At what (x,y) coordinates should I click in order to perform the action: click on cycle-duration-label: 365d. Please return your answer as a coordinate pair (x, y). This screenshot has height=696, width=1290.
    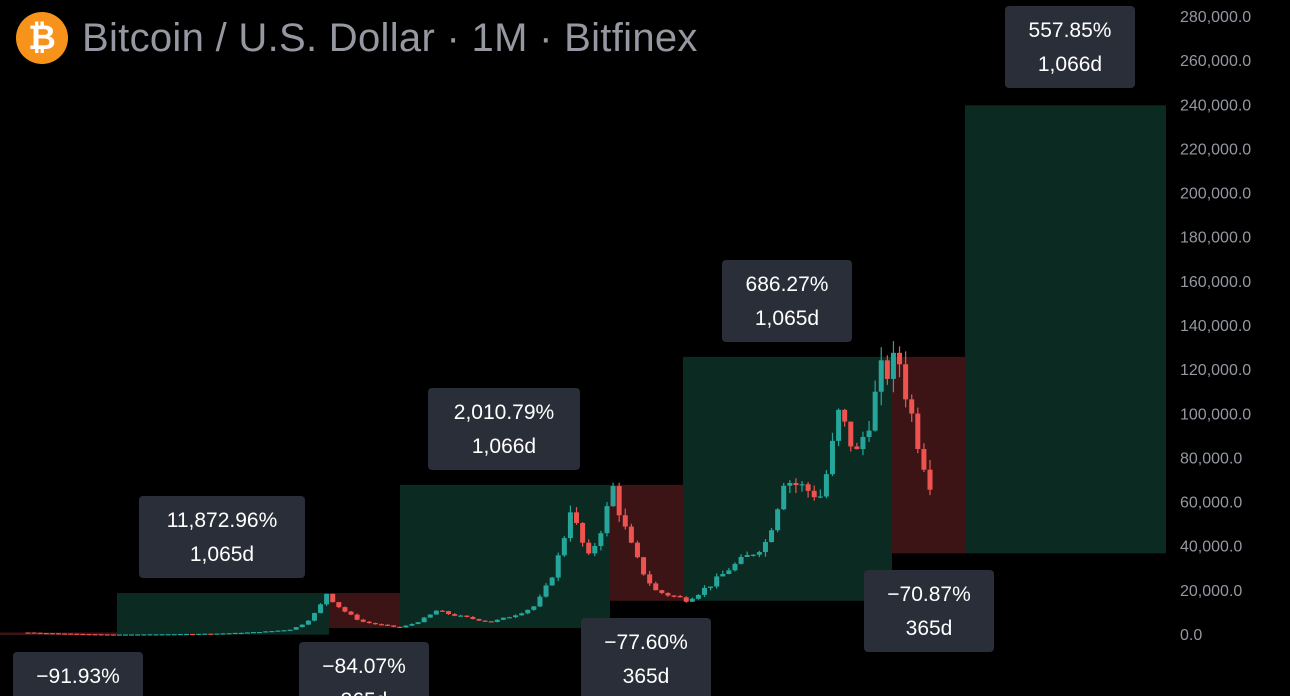
    Looking at the image, I should click on (929, 628).